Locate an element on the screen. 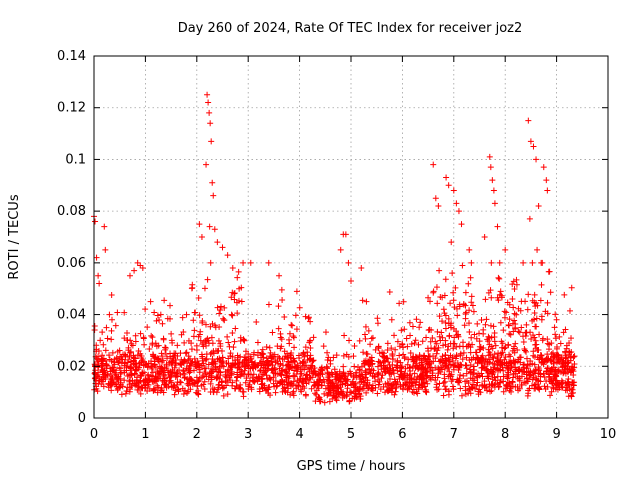  x-tick-label: 2 is located at coordinates (197, 434).